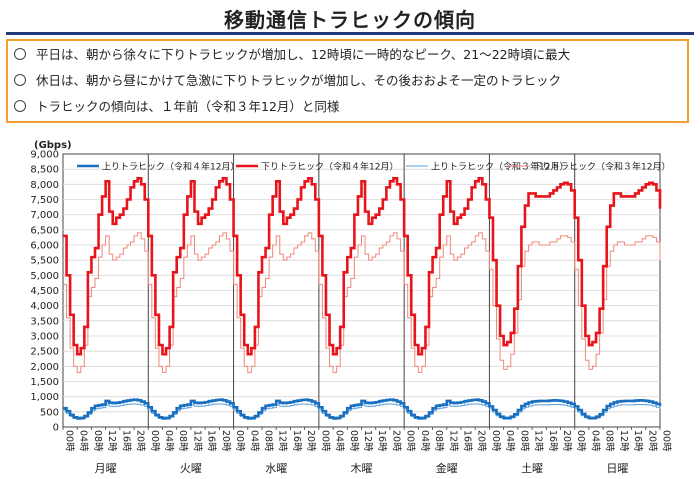 The image size is (700, 479). Describe the element at coordinates (499, 167) in the screenshot. I see `legend-label: 上りトラヒック（令和３年12月）` at that location.